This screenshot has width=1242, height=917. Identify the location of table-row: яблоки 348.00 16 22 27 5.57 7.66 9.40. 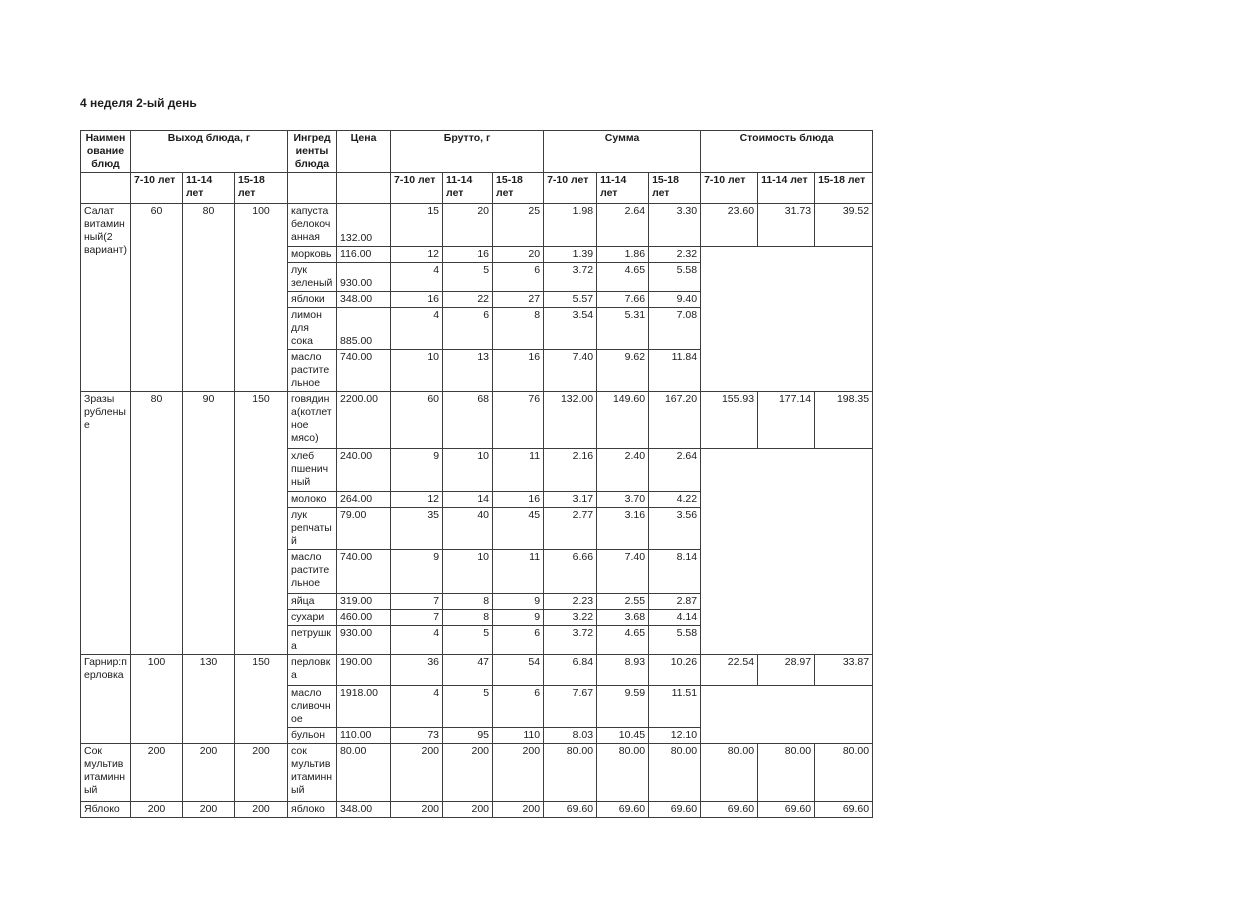
(477, 299).